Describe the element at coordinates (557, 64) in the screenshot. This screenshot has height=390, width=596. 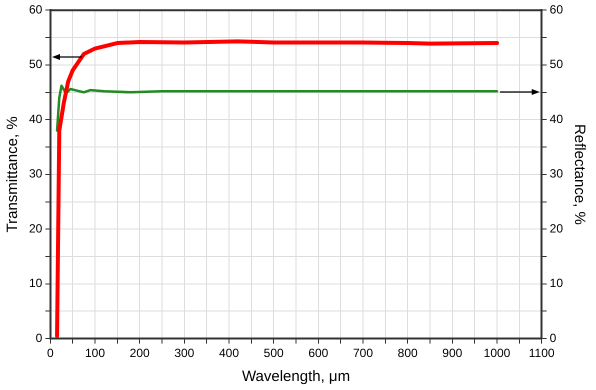
I see `y2-tick-label: 50` at that location.